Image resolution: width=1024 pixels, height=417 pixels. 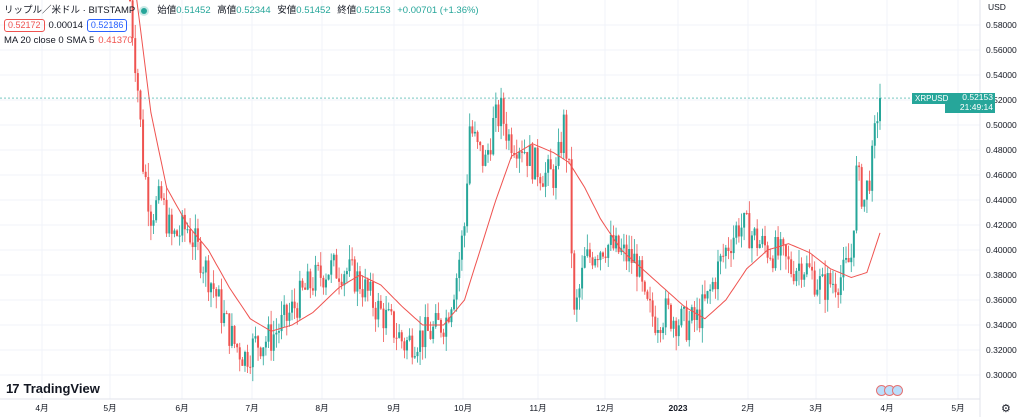 What do you see at coordinates (889, 390) in the screenshot?
I see `event-markers` at bounding box center [889, 390].